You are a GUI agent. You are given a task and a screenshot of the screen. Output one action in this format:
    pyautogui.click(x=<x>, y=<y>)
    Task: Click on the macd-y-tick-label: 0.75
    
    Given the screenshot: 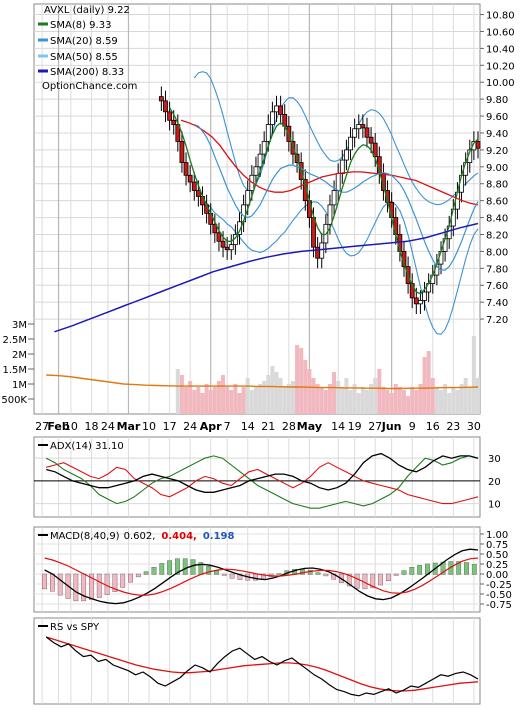 What is the action you would take?
    pyautogui.click(x=497, y=545)
    